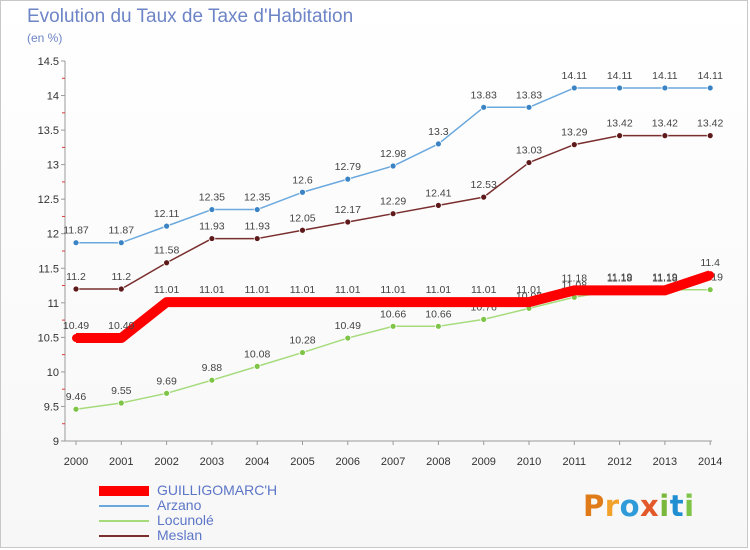 The width and height of the screenshot is (750, 550). Describe the element at coordinates (302, 218) in the screenshot. I see `data-label: 12.05` at that location.